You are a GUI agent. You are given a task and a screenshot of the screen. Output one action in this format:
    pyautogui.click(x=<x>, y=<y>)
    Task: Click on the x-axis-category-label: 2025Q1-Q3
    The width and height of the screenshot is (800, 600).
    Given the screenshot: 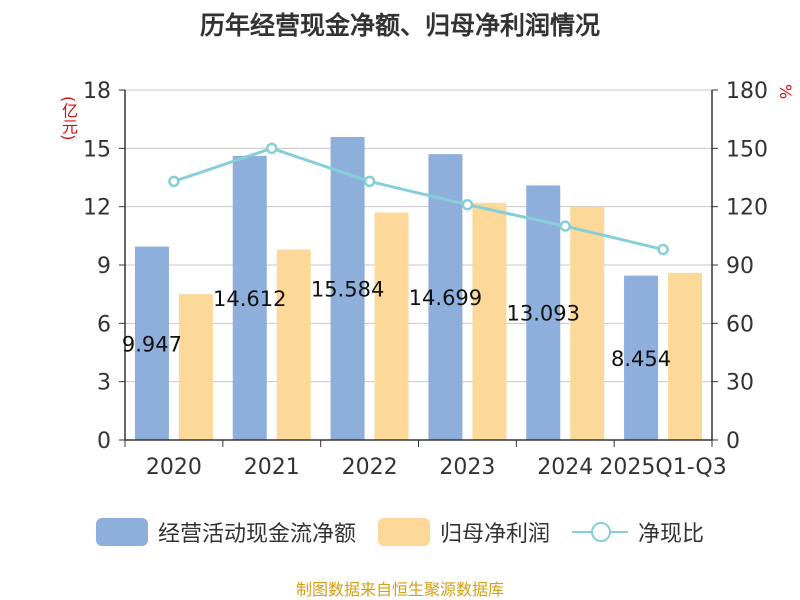 What is the action you would take?
    pyautogui.click(x=662, y=467)
    